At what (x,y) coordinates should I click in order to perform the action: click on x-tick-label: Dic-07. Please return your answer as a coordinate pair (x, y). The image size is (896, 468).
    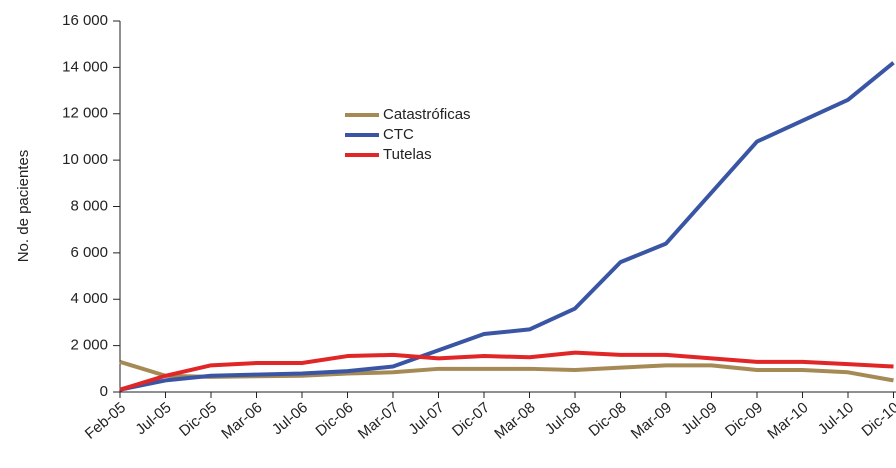
    Looking at the image, I should click on (471, 419).